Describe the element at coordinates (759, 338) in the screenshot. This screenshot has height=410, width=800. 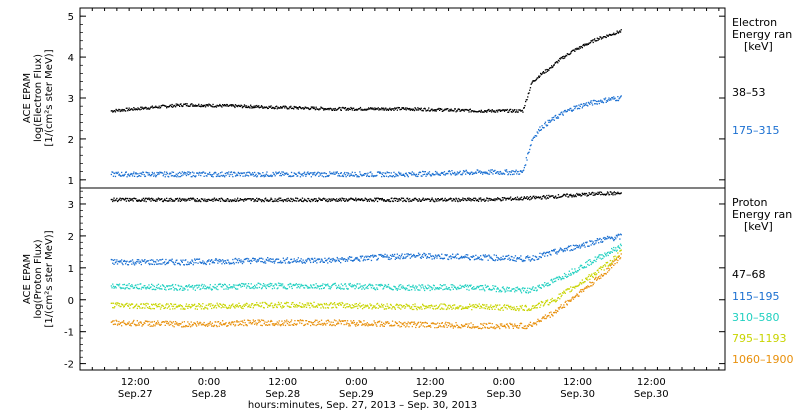
I see `legend-entry: 795–1193` at that location.